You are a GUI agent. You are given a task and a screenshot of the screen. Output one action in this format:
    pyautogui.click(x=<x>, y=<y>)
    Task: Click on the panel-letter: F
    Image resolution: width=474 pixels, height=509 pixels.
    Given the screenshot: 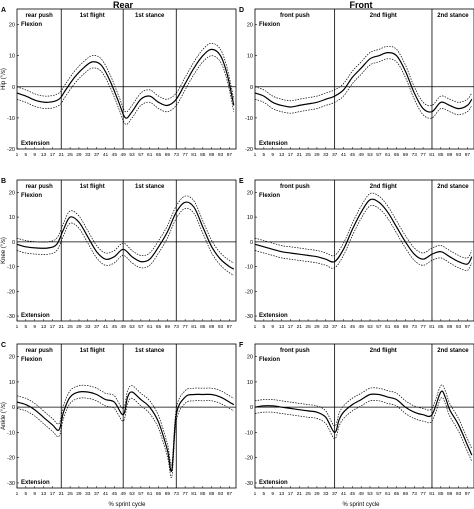 What is the action you would take?
    pyautogui.click(x=241, y=345)
    